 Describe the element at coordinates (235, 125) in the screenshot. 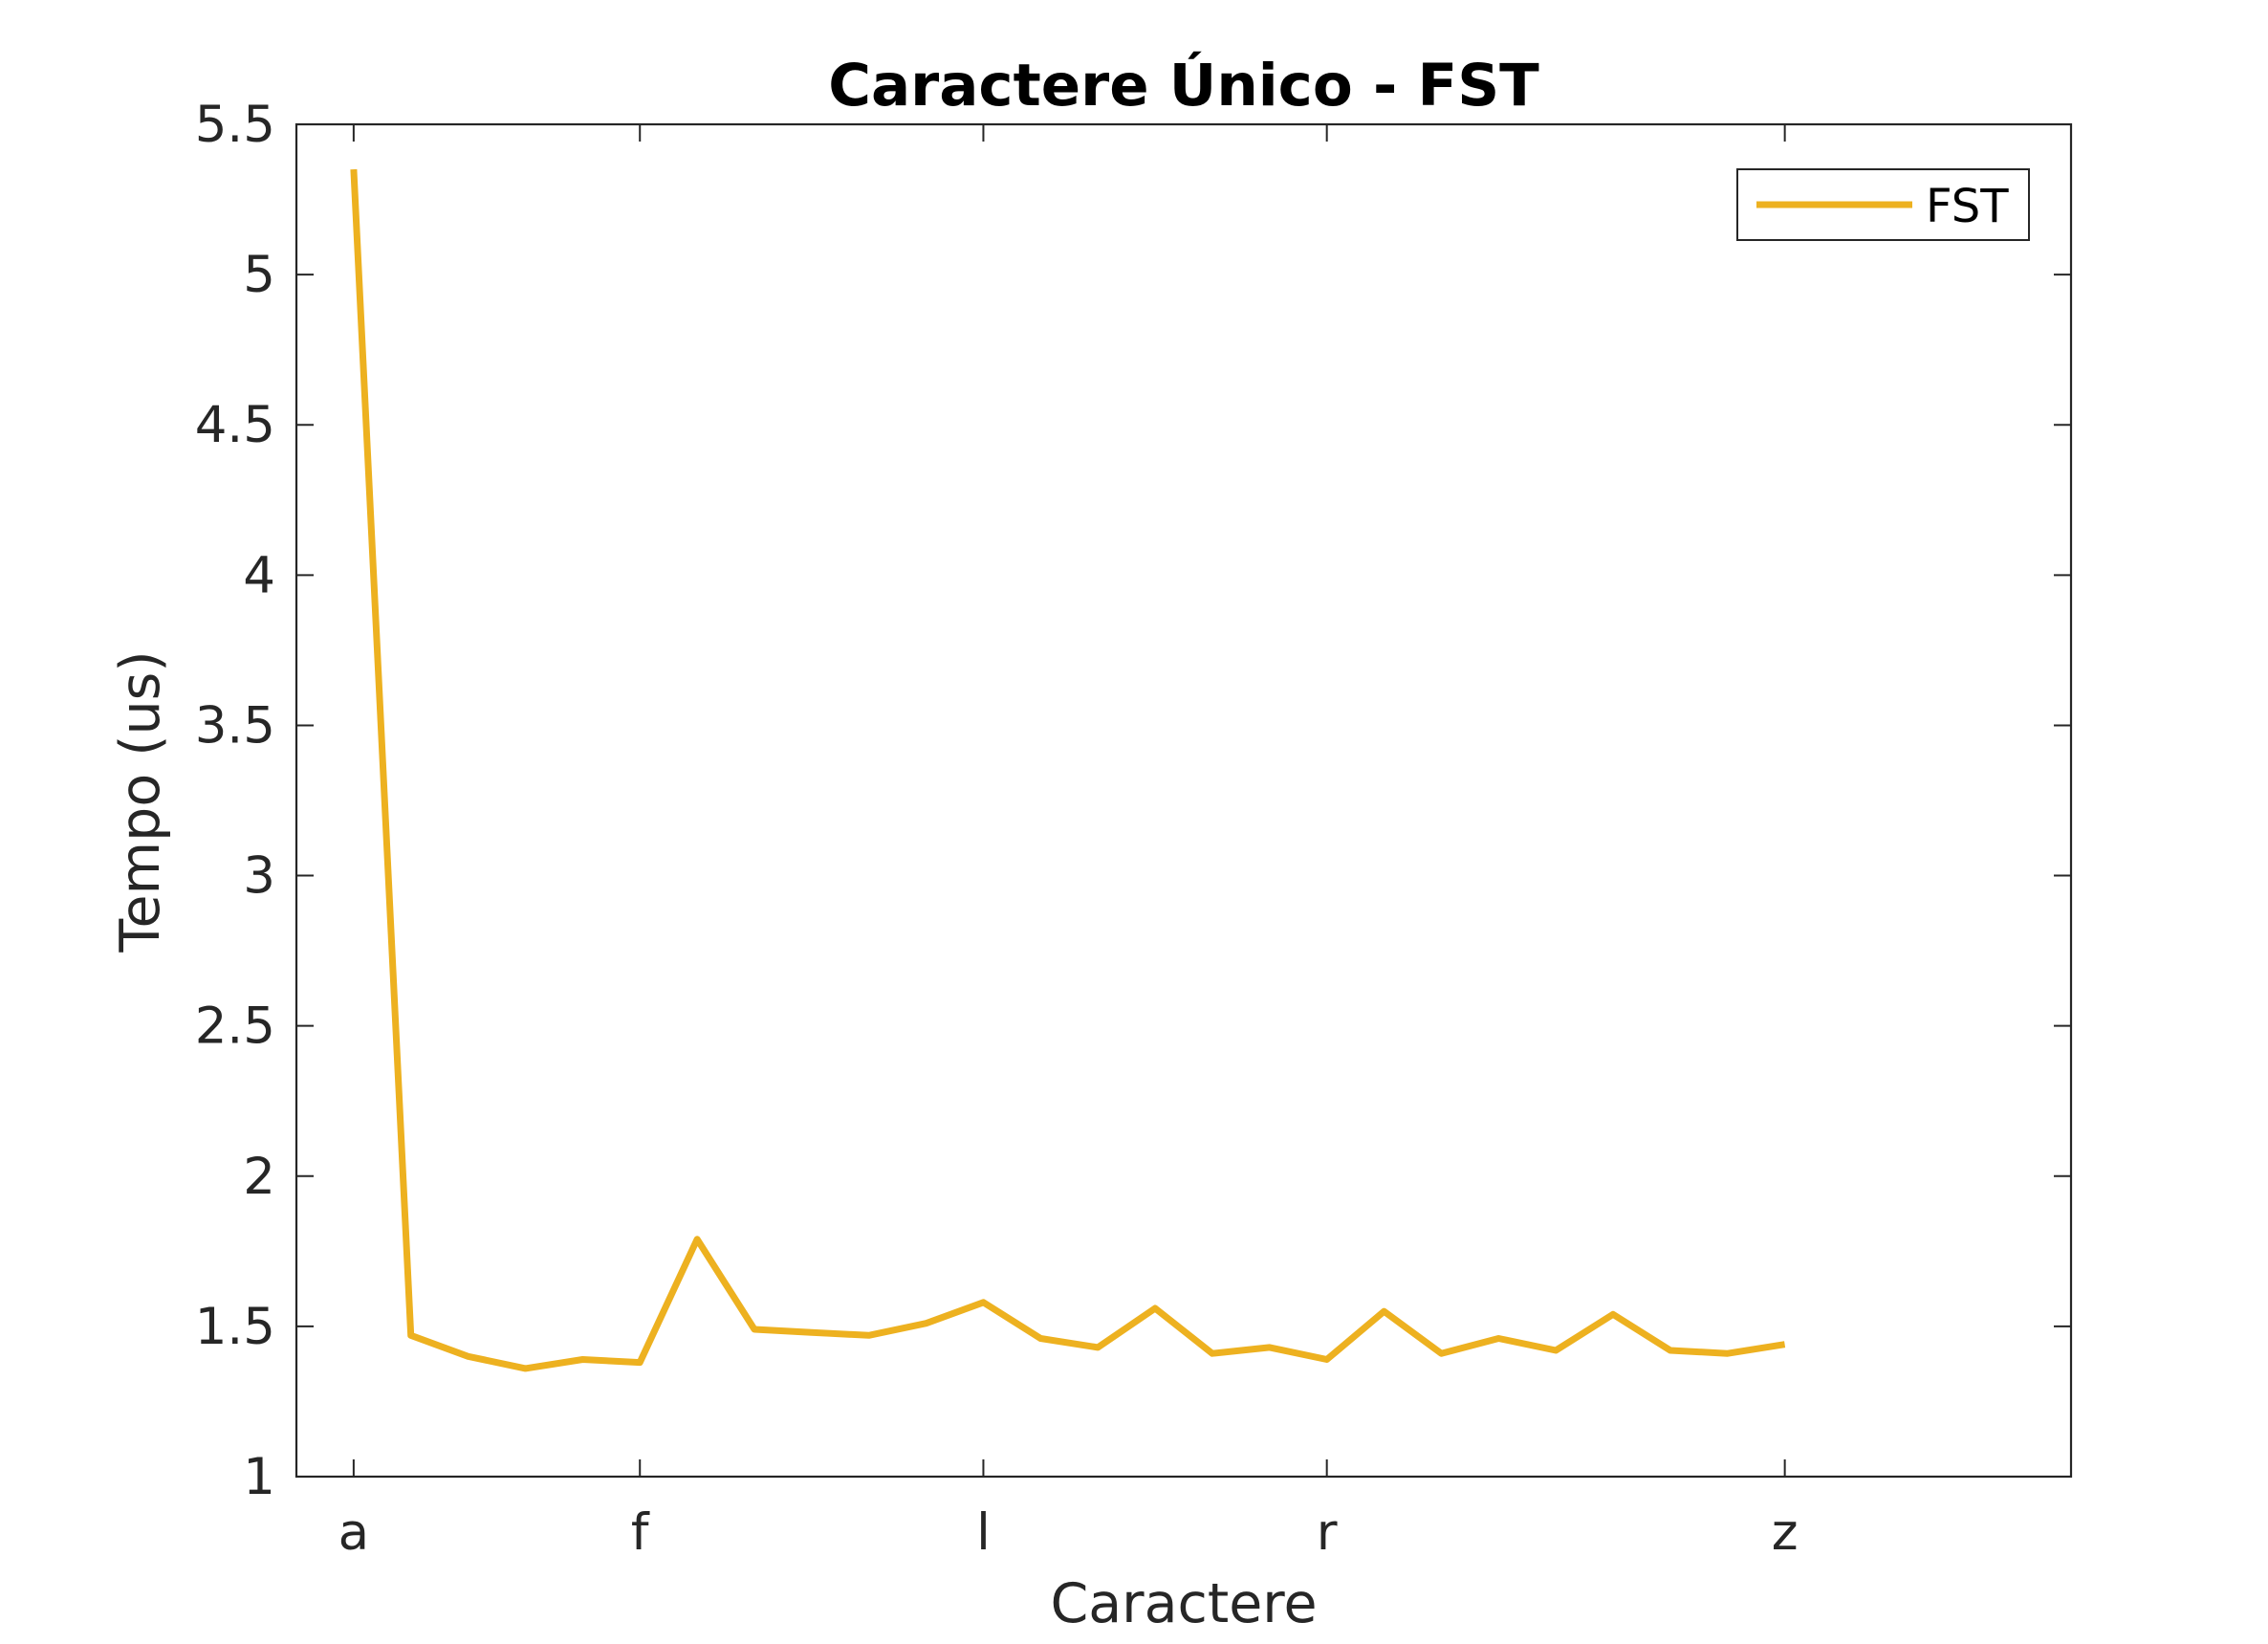

I see `y-tick-label: 5.5` at that location.